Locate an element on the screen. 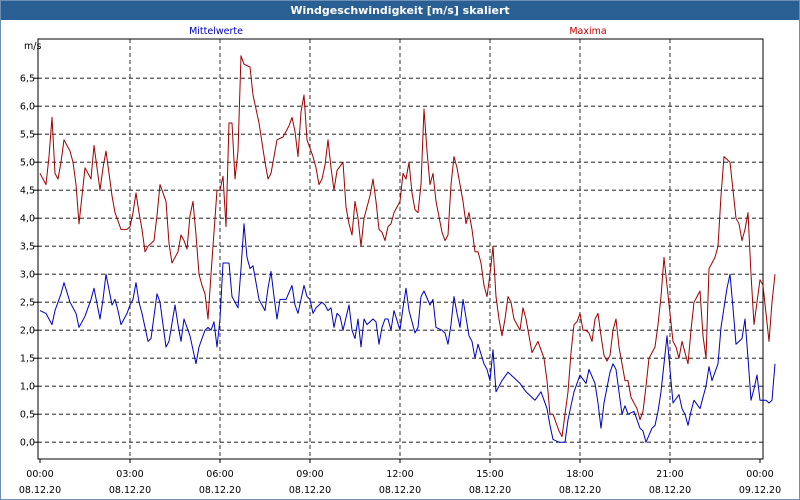 The width and height of the screenshot is (800, 500). legend-maxima: Maxima is located at coordinates (587, 31).